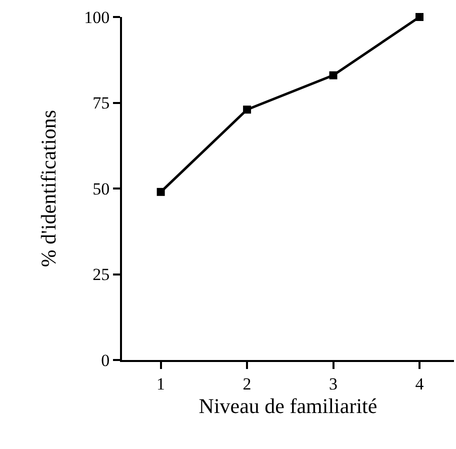 This screenshot has width=456, height=449. I want to click on x-tick-label: 4, so click(419, 384).